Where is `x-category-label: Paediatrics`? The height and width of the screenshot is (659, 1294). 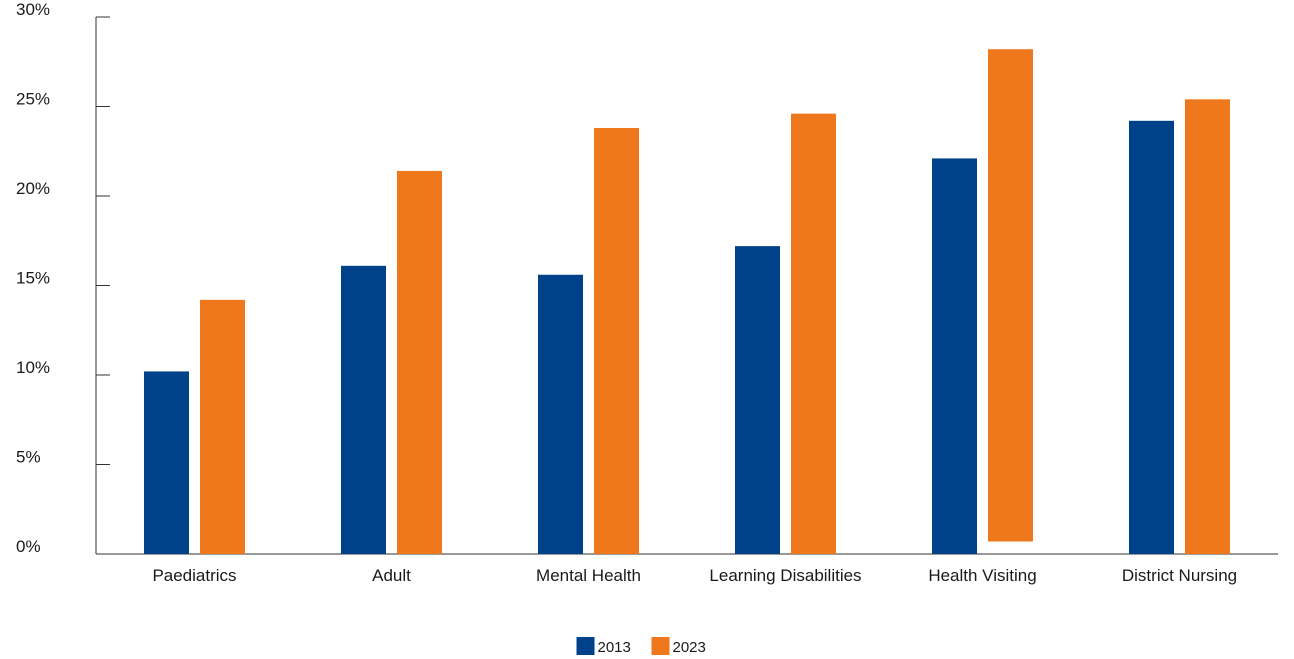
x-category-label: Paediatrics is located at coordinates (194, 575).